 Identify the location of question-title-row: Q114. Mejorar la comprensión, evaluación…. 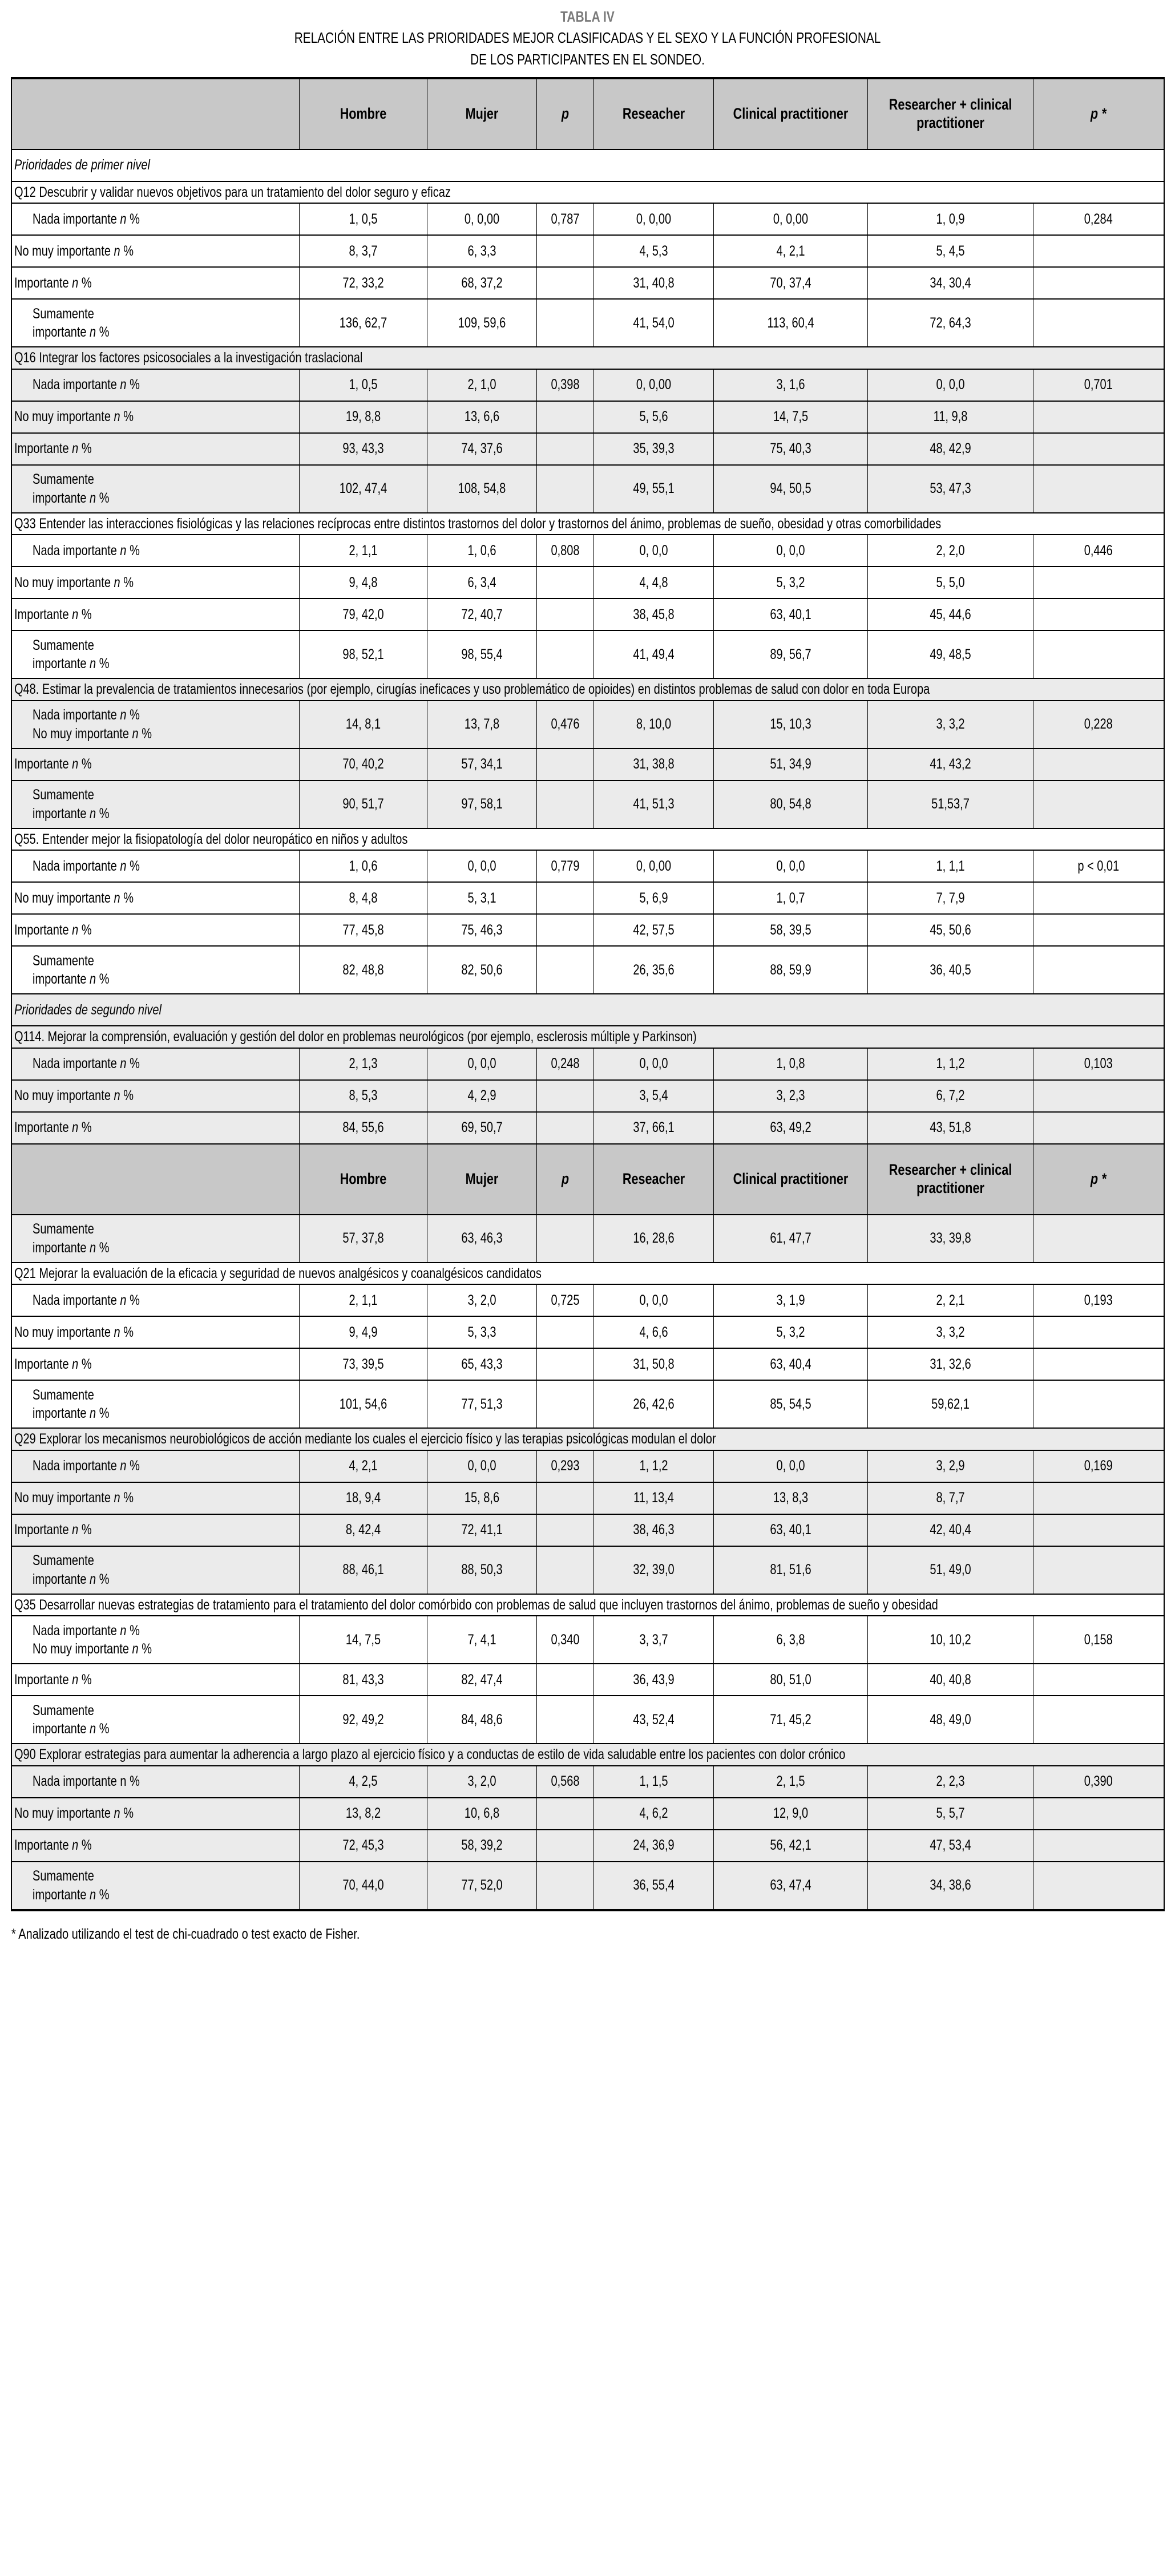
(587, 1037).